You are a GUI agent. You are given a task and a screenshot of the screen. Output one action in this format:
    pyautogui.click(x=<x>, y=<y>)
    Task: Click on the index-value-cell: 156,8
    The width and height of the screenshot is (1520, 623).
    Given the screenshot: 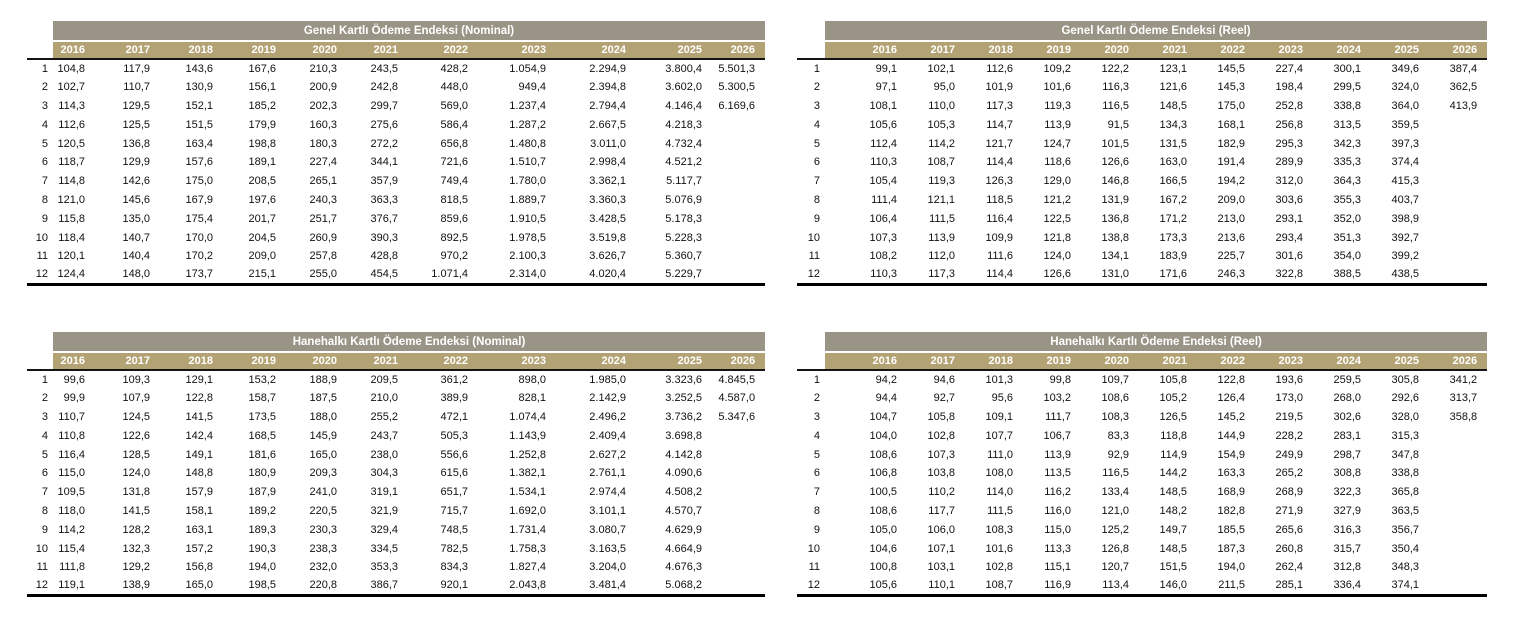 What is the action you would take?
    pyautogui.click(x=199, y=567)
    